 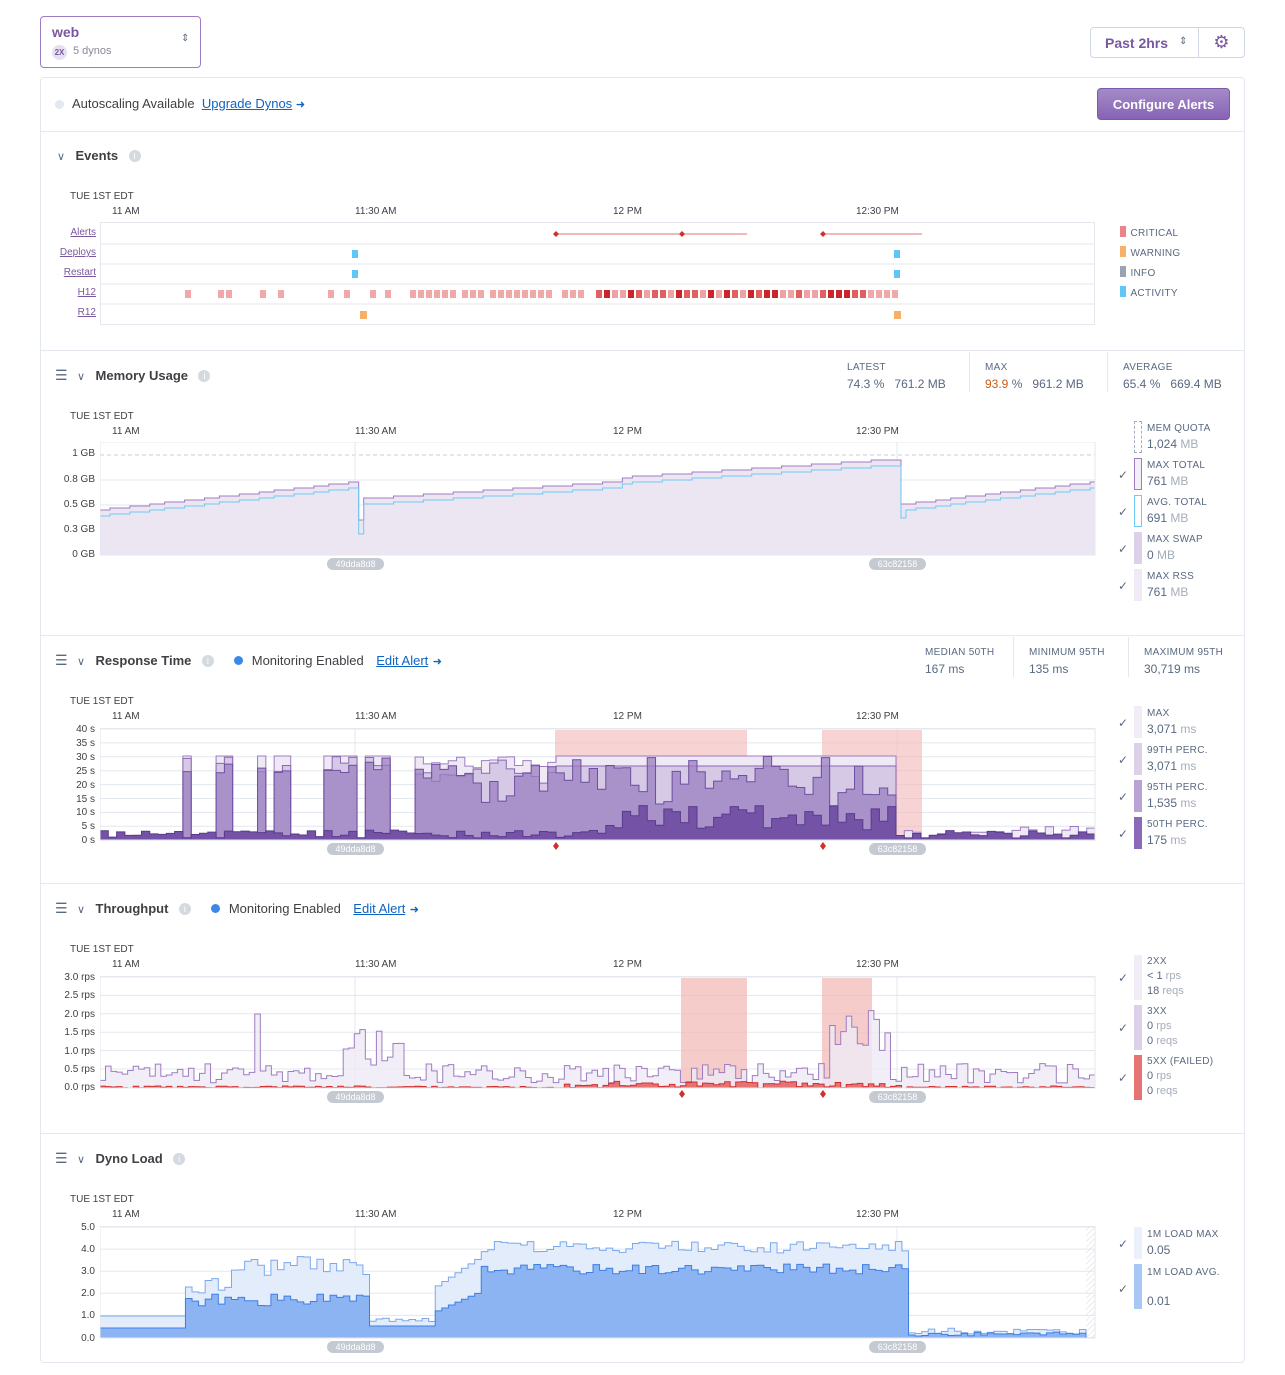 What do you see at coordinates (1150, 293) in the screenshot?
I see `legend-activity: ACTIVITY` at bounding box center [1150, 293].